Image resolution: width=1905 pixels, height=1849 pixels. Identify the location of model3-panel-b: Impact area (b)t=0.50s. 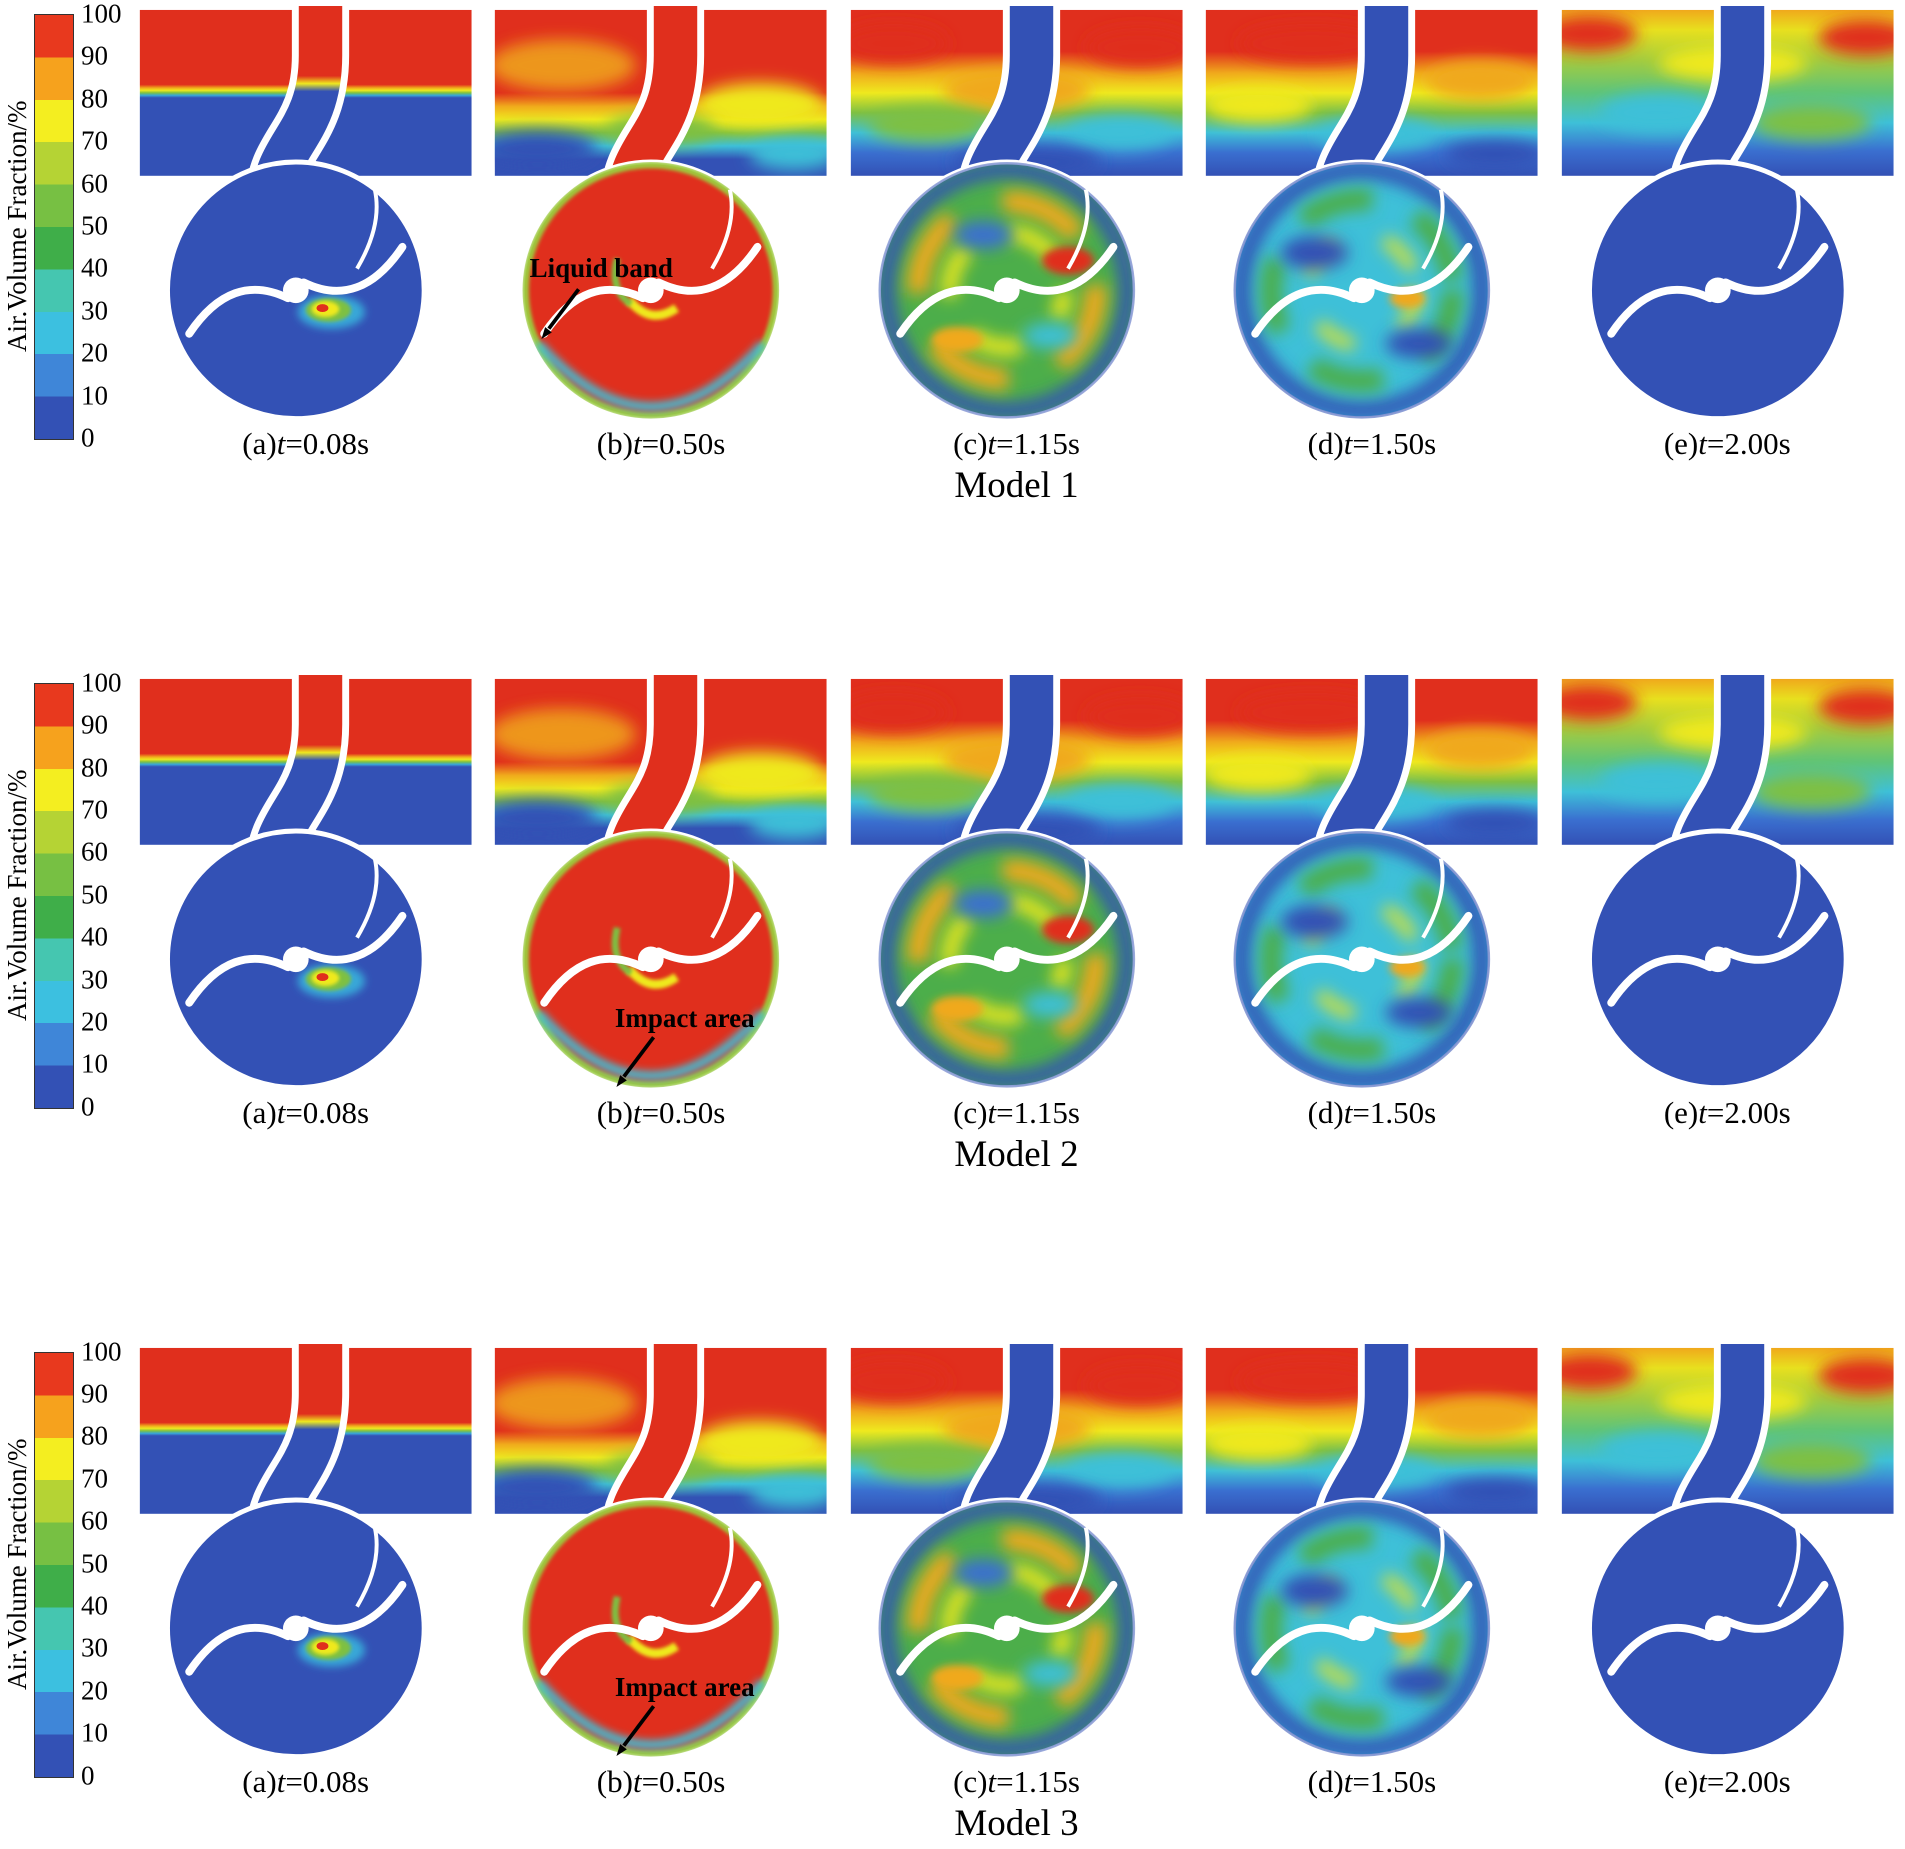
(660, 1572).